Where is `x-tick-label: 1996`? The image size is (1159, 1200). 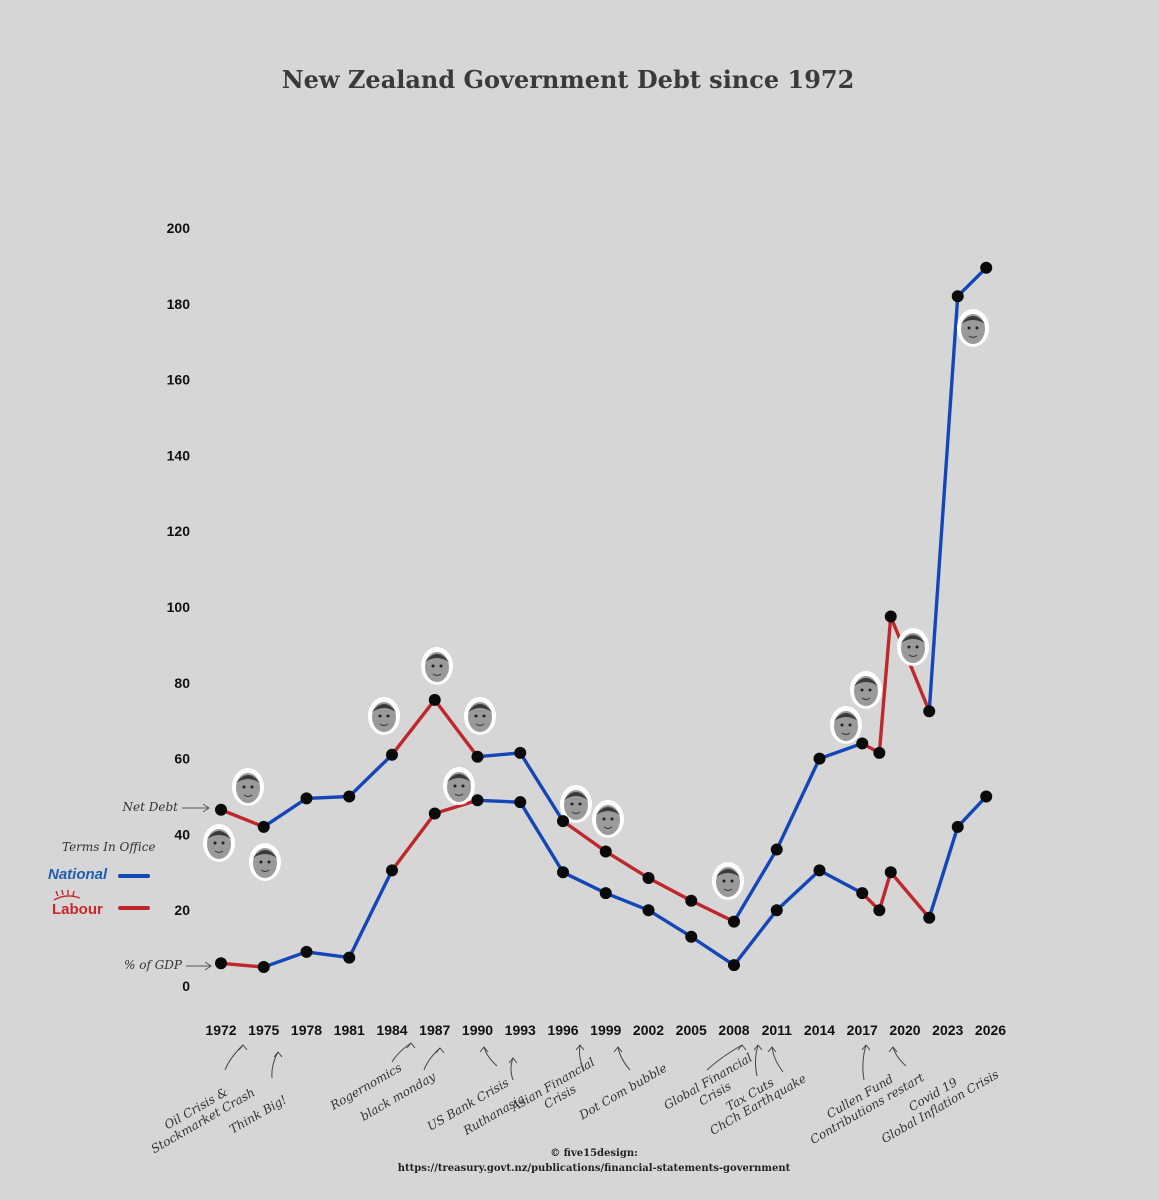
x-tick-label: 1996 is located at coordinates (562, 1030).